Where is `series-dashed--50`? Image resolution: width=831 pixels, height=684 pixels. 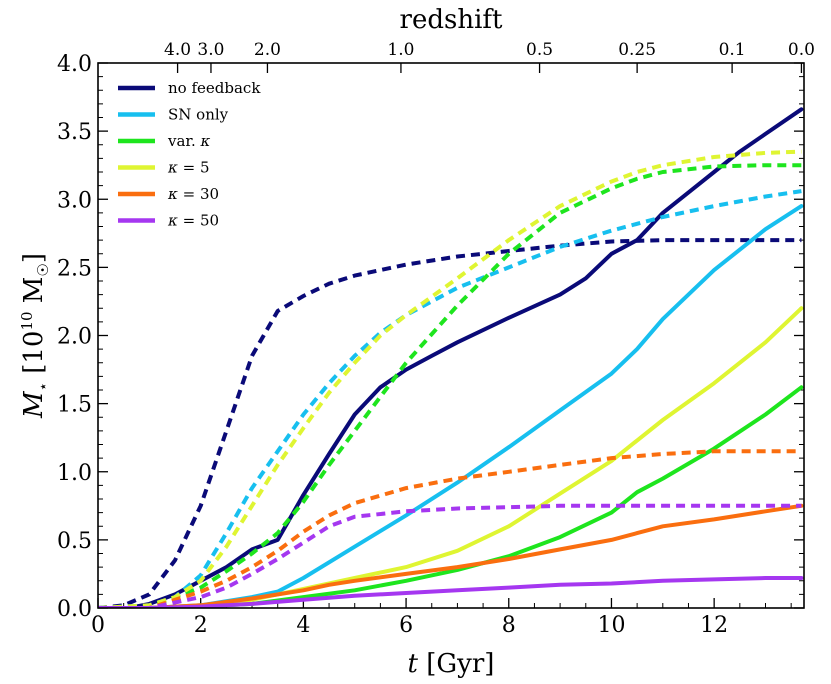 series-dashed--50 is located at coordinates (450, 555).